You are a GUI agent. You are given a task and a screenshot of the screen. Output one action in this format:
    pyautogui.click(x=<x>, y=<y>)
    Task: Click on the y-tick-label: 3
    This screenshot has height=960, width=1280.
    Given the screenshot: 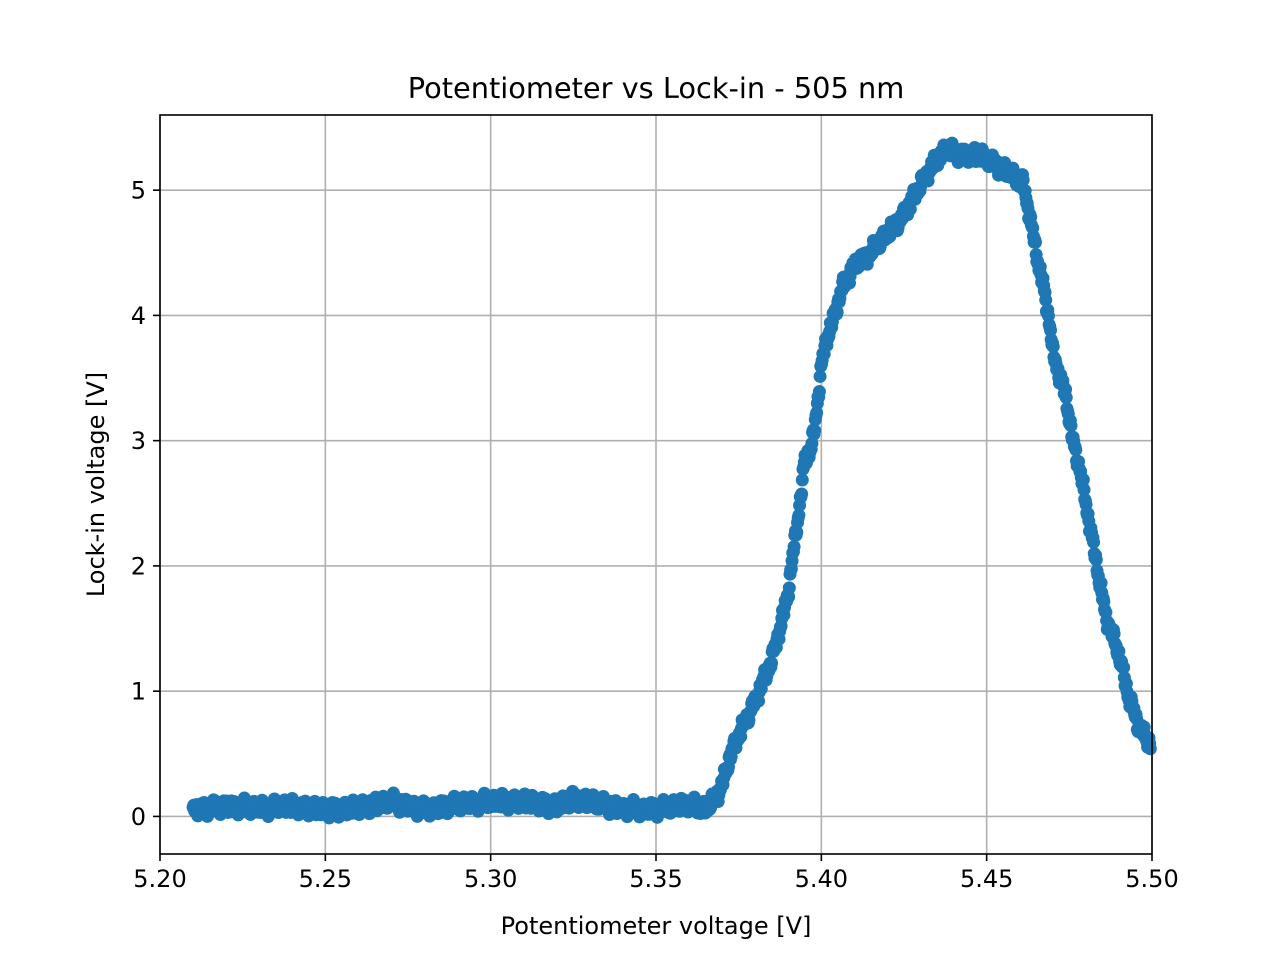 What is the action you would take?
    pyautogui.click(x=138, y=441)
    